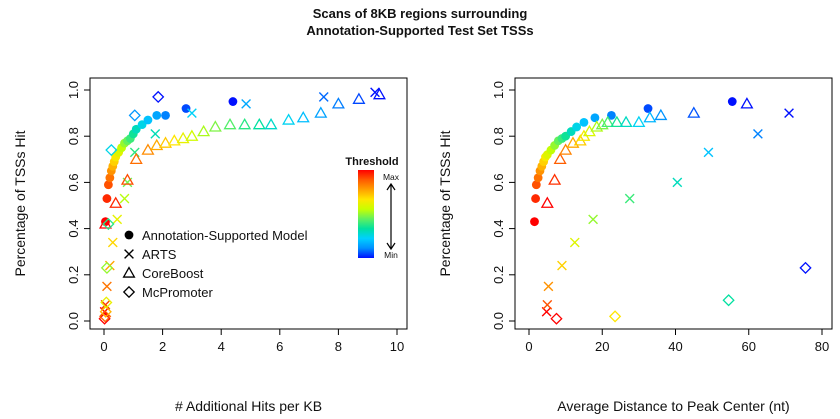  I want to click on right-y-tick-label: 0.4, so click(498, 229).